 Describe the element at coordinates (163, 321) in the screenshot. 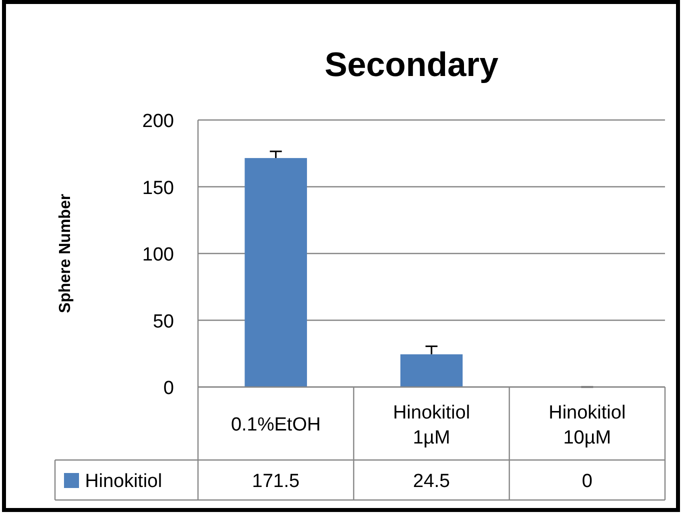

I see `y-tick-label: 50` at that location.